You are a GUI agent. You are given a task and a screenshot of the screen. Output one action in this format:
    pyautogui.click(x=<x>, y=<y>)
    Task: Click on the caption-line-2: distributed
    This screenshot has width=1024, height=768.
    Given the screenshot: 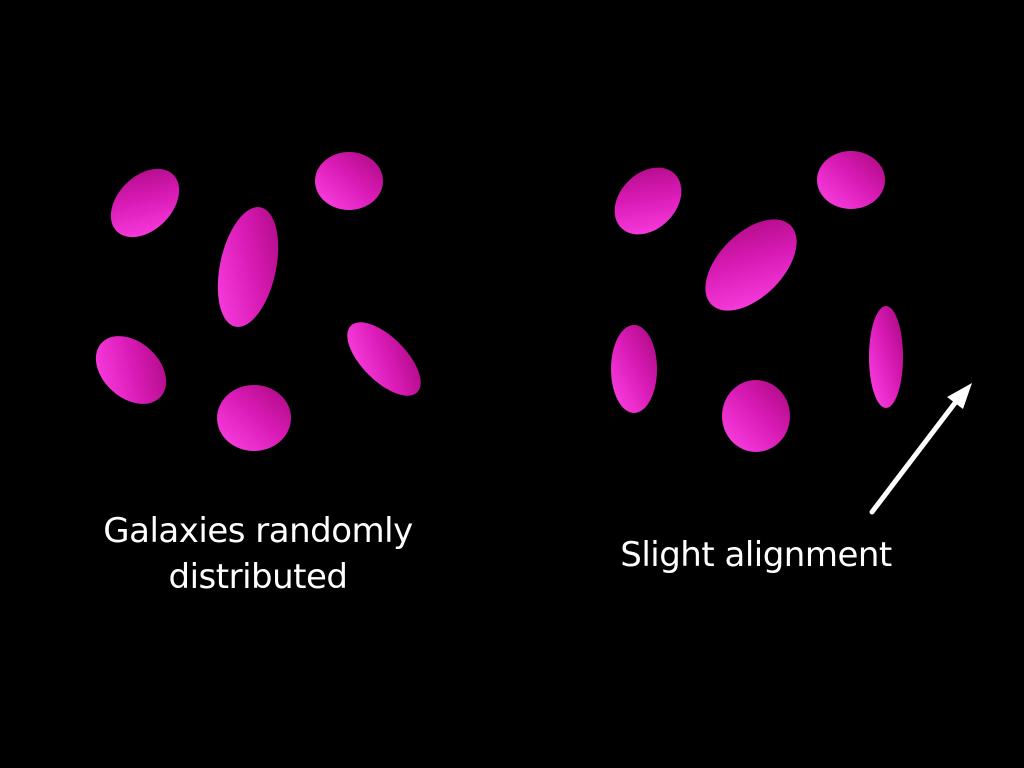 What is the action you would take?
    pyautogui.click(x=258, y=577)
    